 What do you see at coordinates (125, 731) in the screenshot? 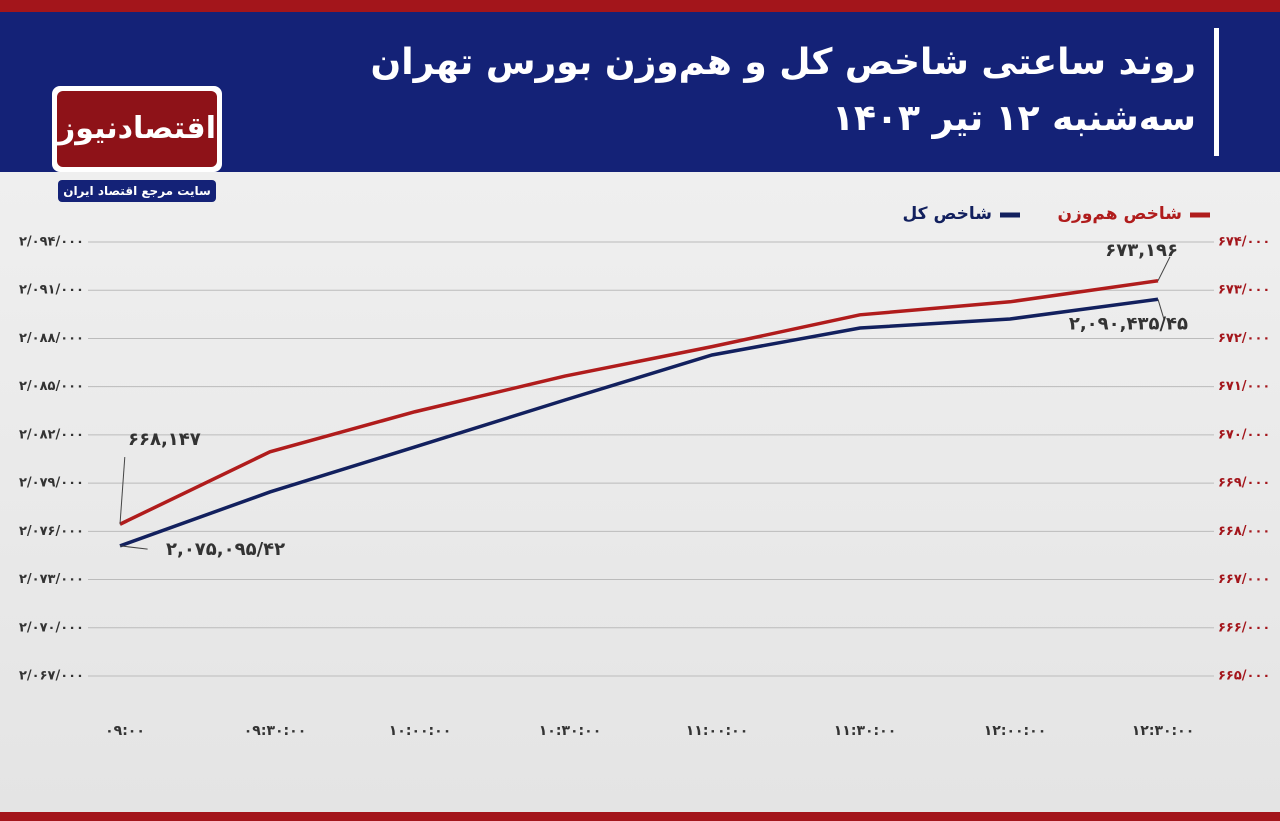
I see `x-tick-label: ۰۹:۰۰` at bounding box center [125, 731].